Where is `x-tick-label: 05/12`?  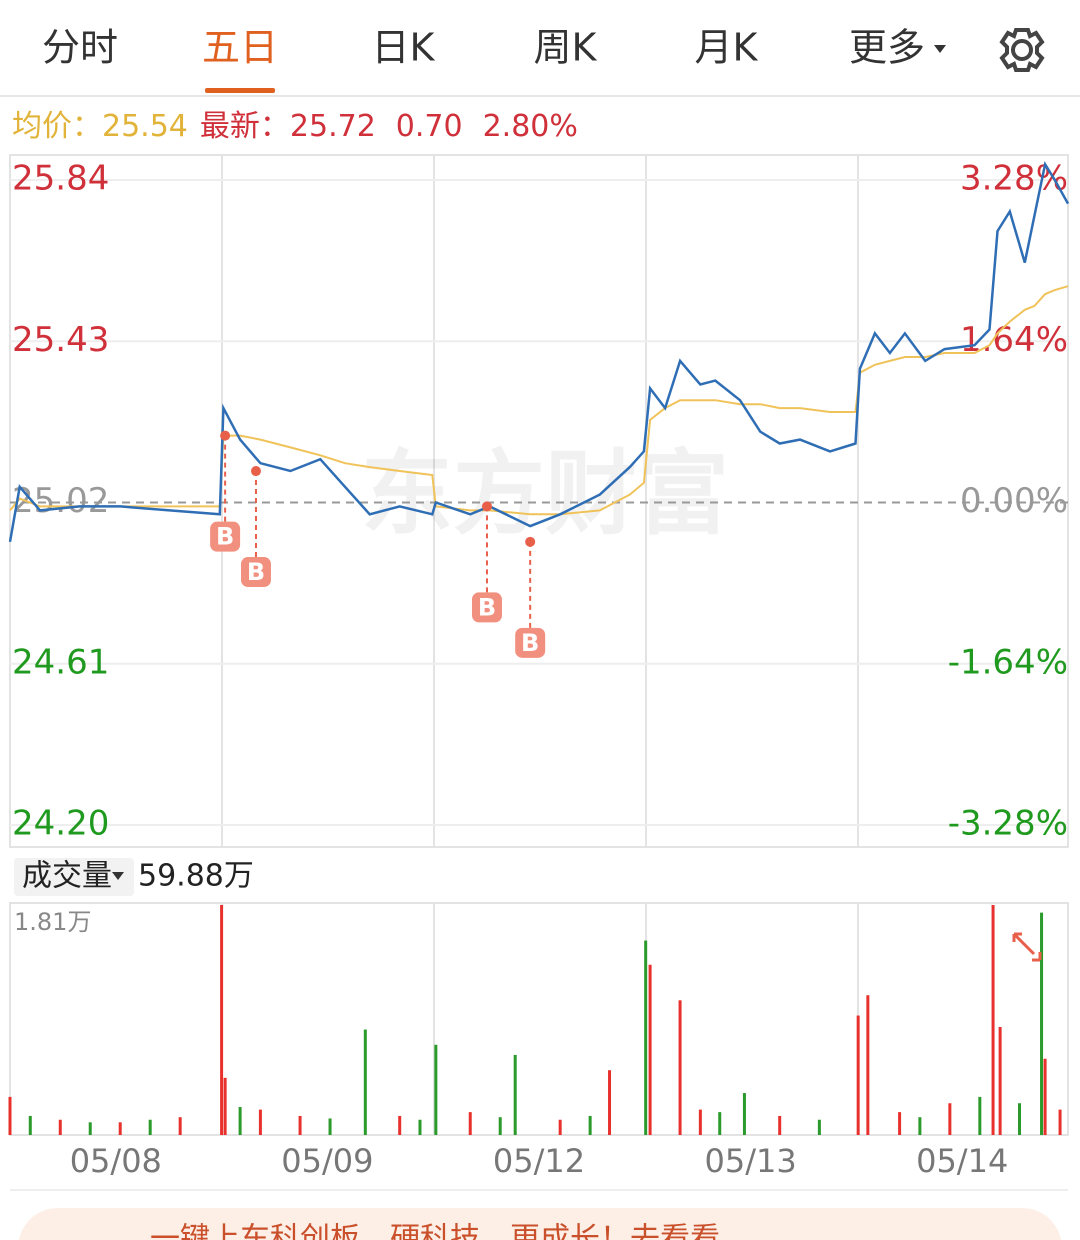
x-tick-label: 05/12 is located at coordinates (539, 1161).